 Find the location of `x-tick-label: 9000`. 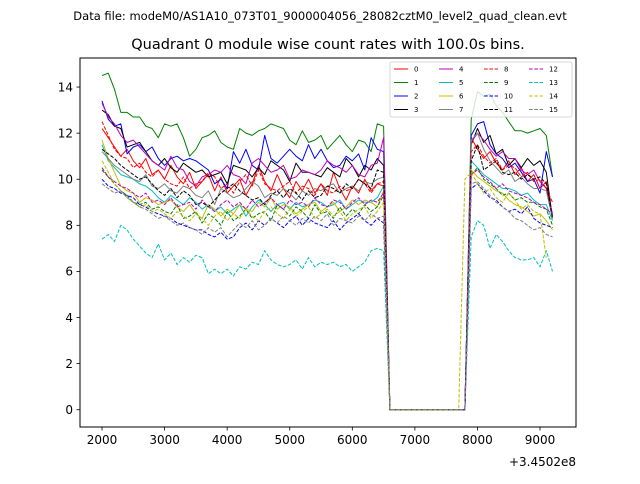

x-tick-label: 9000 is located at coordinates (540, 440).